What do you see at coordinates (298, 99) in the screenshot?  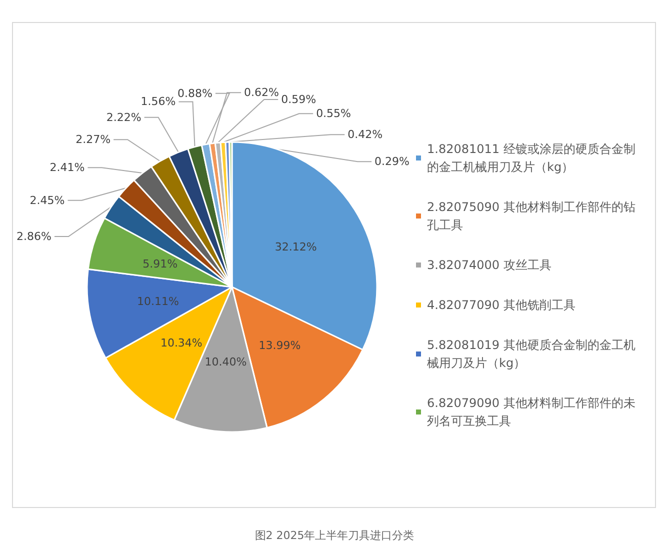 I see `data-label: 0.59%` at bounding box center [298, 99].